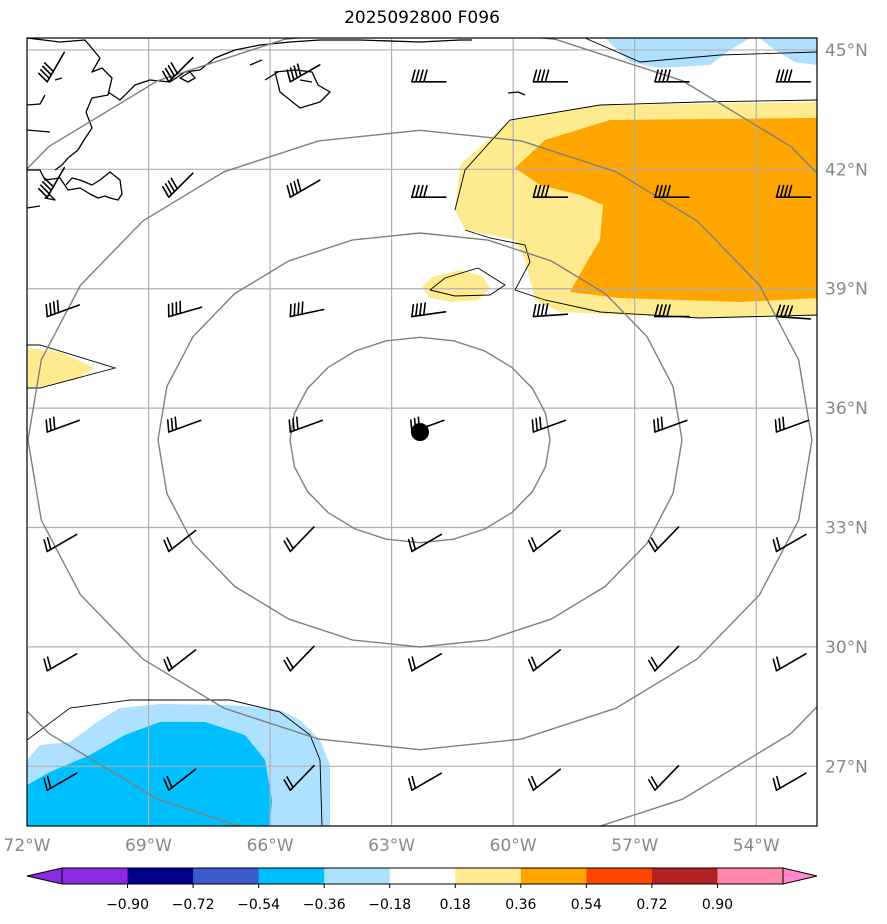 Image resolution: width=887 pixels, height=924 pixels. I want to click on colorbar-tick-label: −0.54, so click(258, 905).